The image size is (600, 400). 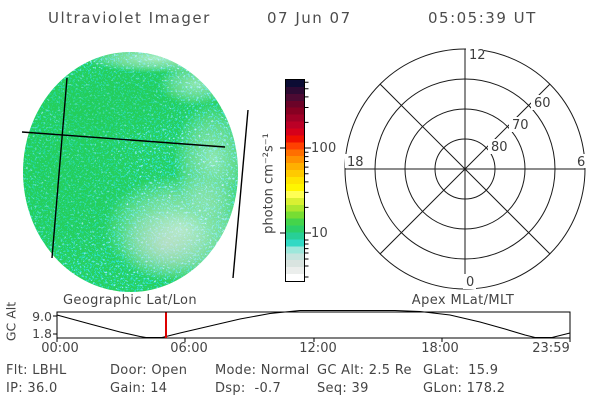 I want to click on xtick-1200: 12:00, so click(x=318, y=348).